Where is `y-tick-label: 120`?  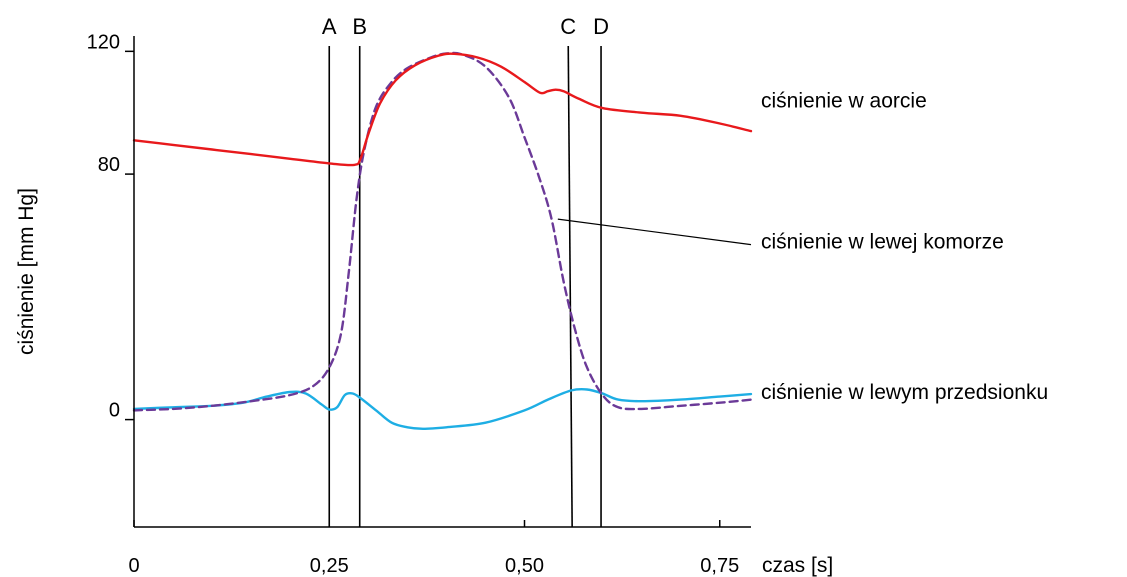
y-tick-label: 120 is located at coordinates (103, 42).